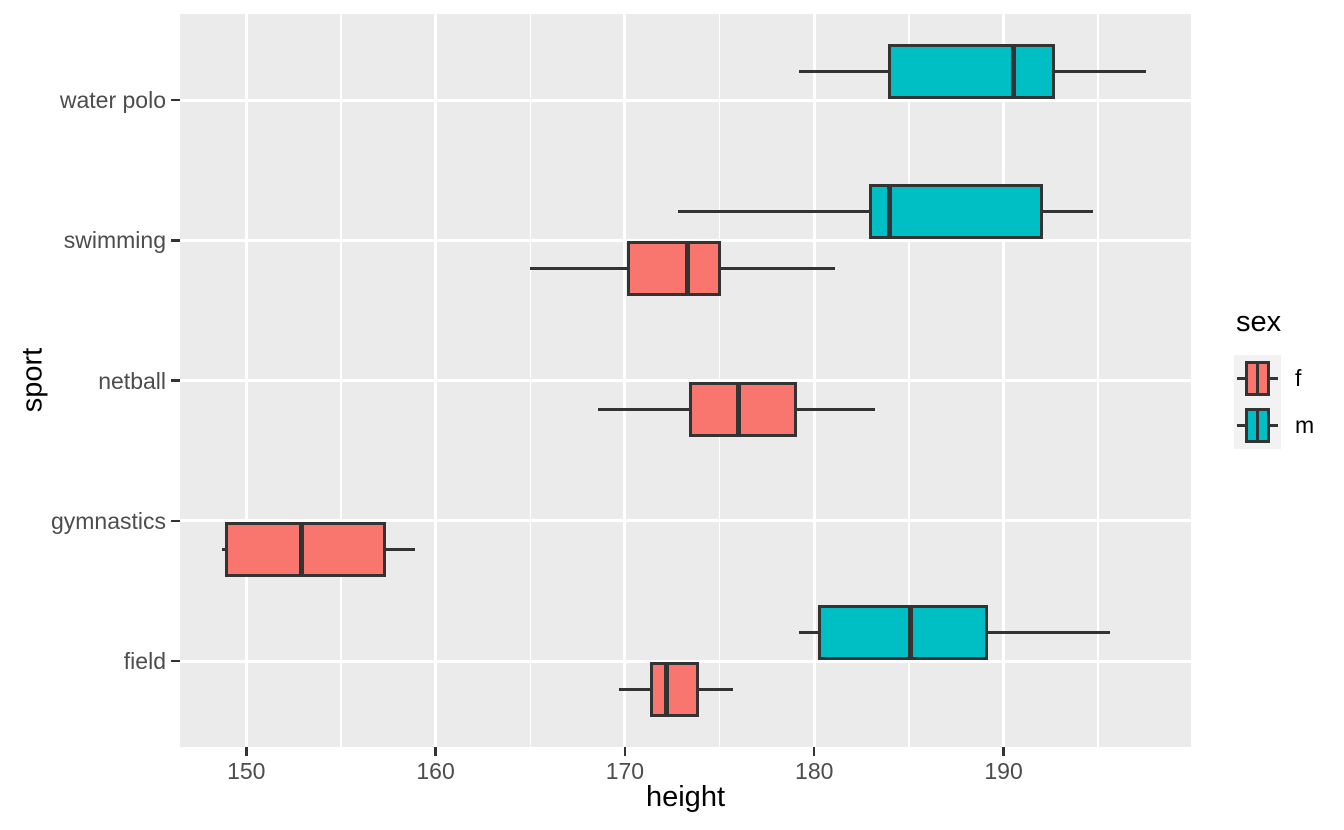  I want to click on gridline-major-y-netball, so click(685, 380).